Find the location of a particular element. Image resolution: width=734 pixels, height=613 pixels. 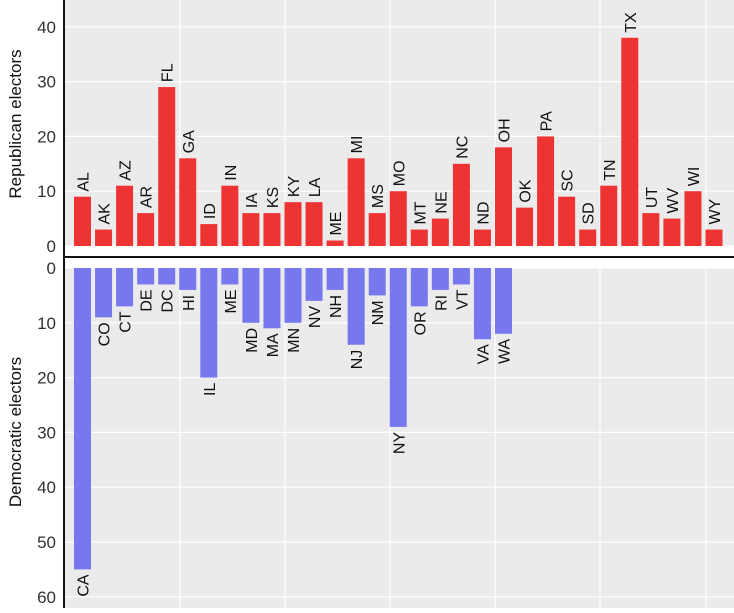

republican-bar-label-wy: WY is located at coordinates (715, 211).